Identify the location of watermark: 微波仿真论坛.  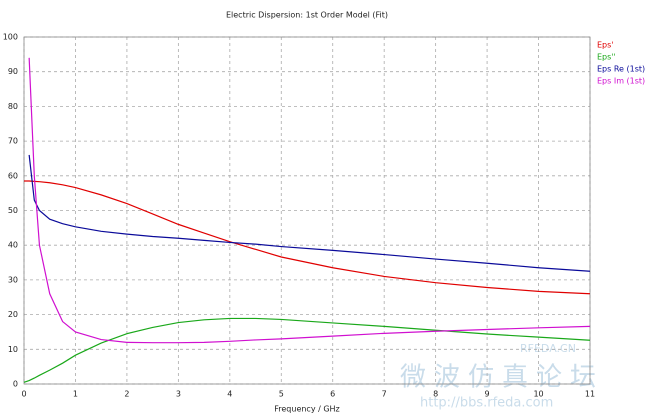
(502, 378).